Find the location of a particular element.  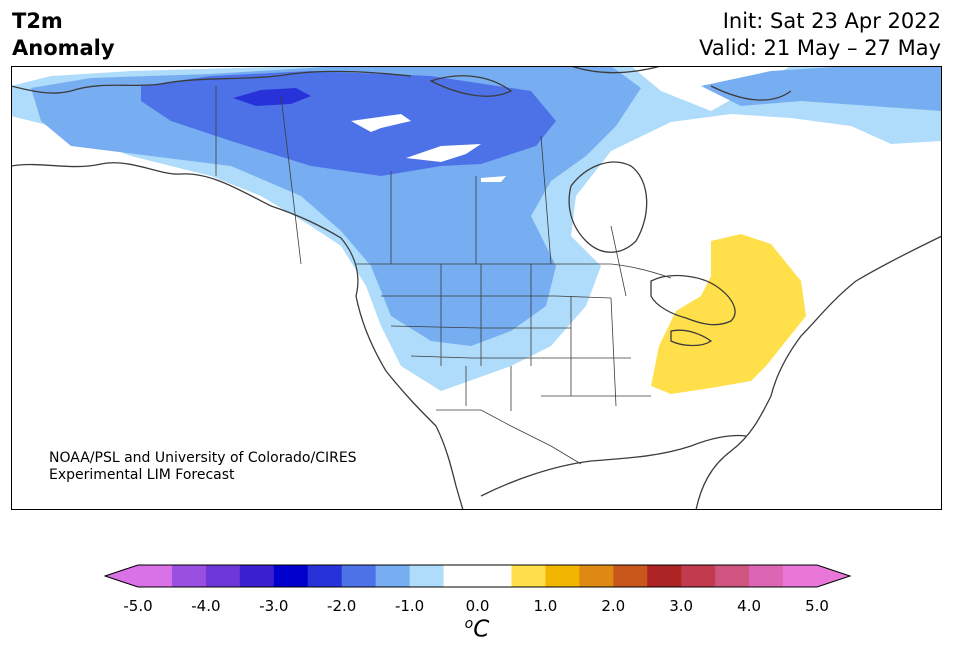

unit-letter: C is located at coordinates (481, 629).